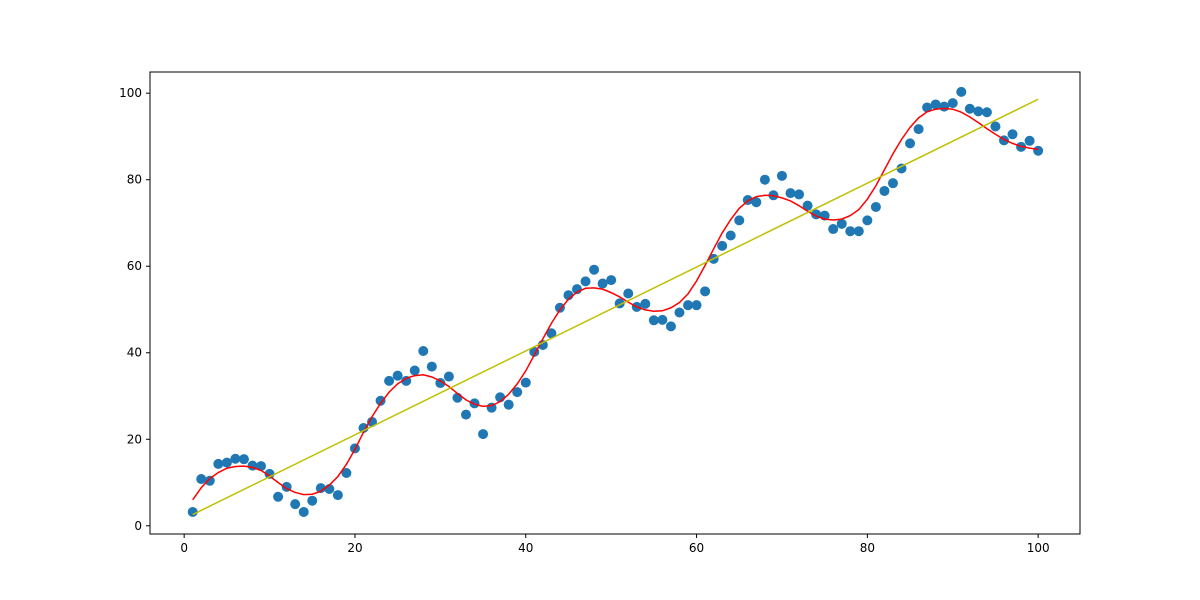  What do you see at coordinates (134, 353) in the screenshot?
I see `y-tick-label: 40` at bounding box center [134, 353].